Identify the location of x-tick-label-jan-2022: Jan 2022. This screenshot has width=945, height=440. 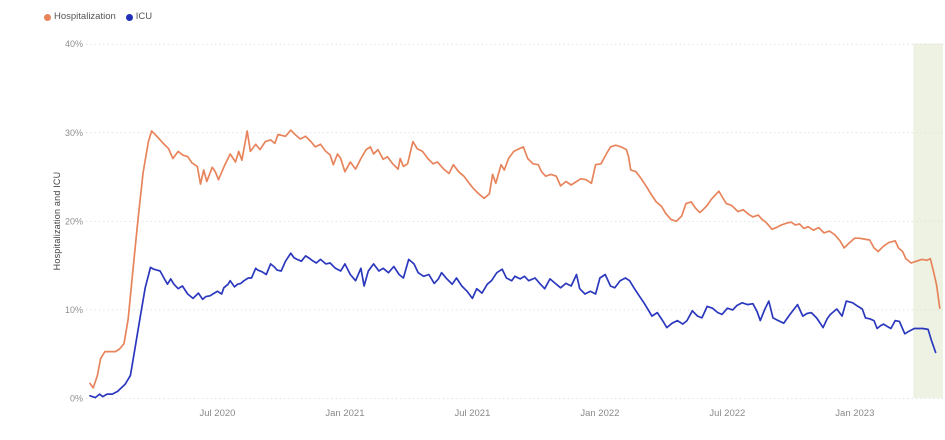
(599, 413).